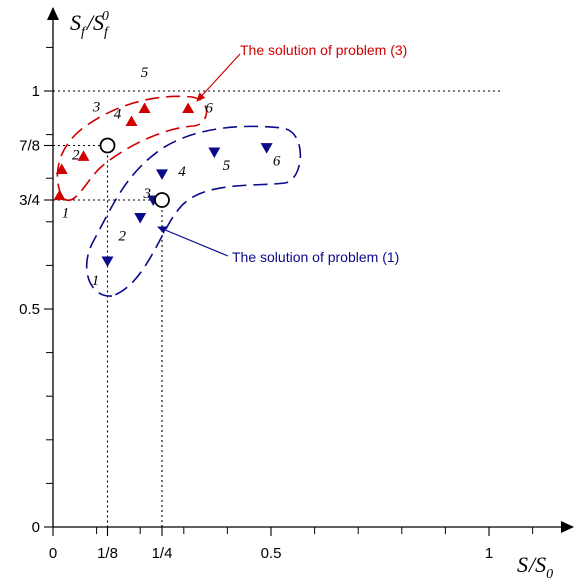 The image size is (581, 587). What do you see at coordinates (535, 567) in the screenshot?
I see `x-axis-title: S/S0` at bounding box center [535, 567].